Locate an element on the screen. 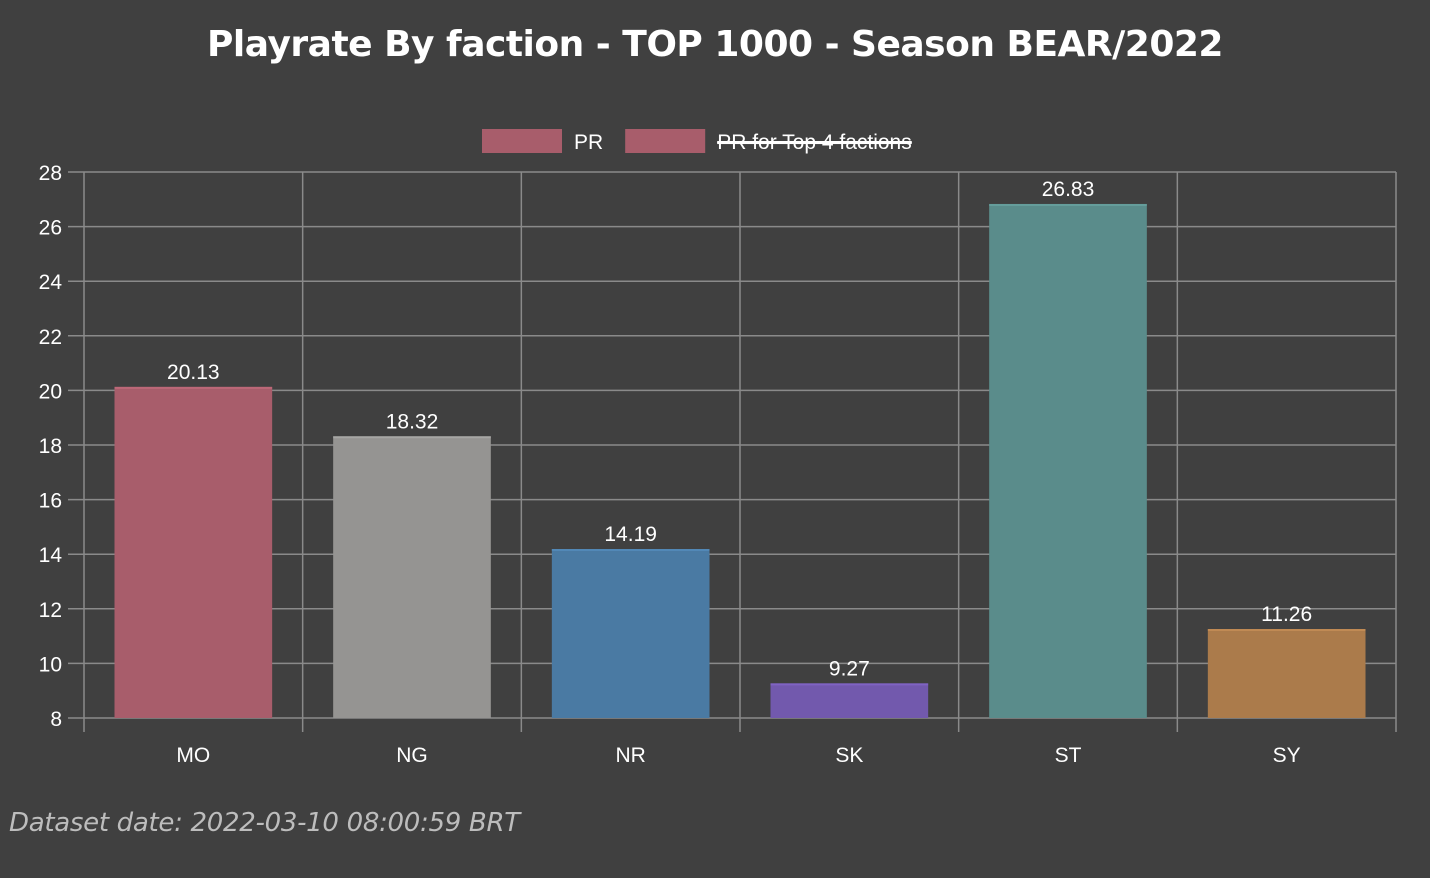  y-tick-label: 20 is located at coordinates (50, 391).